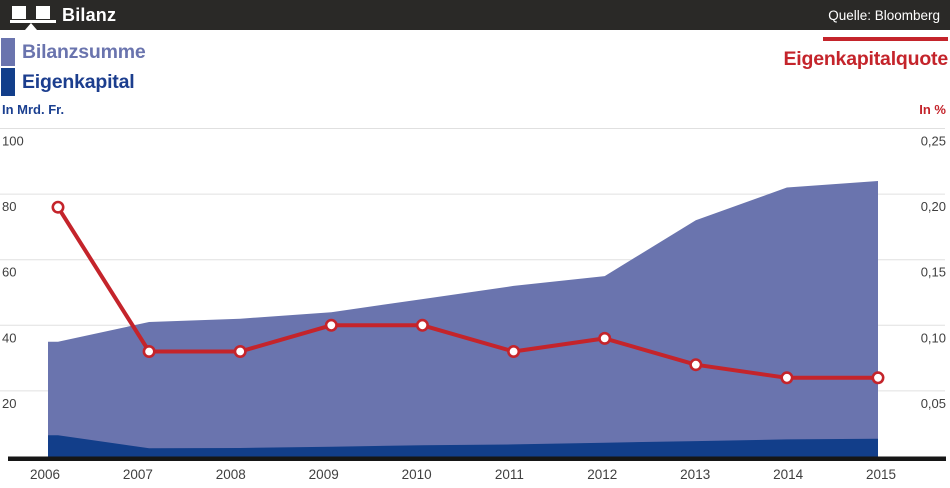 Image resolution: width=950 pixels, height=488 pixels. Describe the element at coordinates (865, 59) in the screenshot. I see `eigenkapitalquote-legend-label: Eigenkapitalquote` at that location.